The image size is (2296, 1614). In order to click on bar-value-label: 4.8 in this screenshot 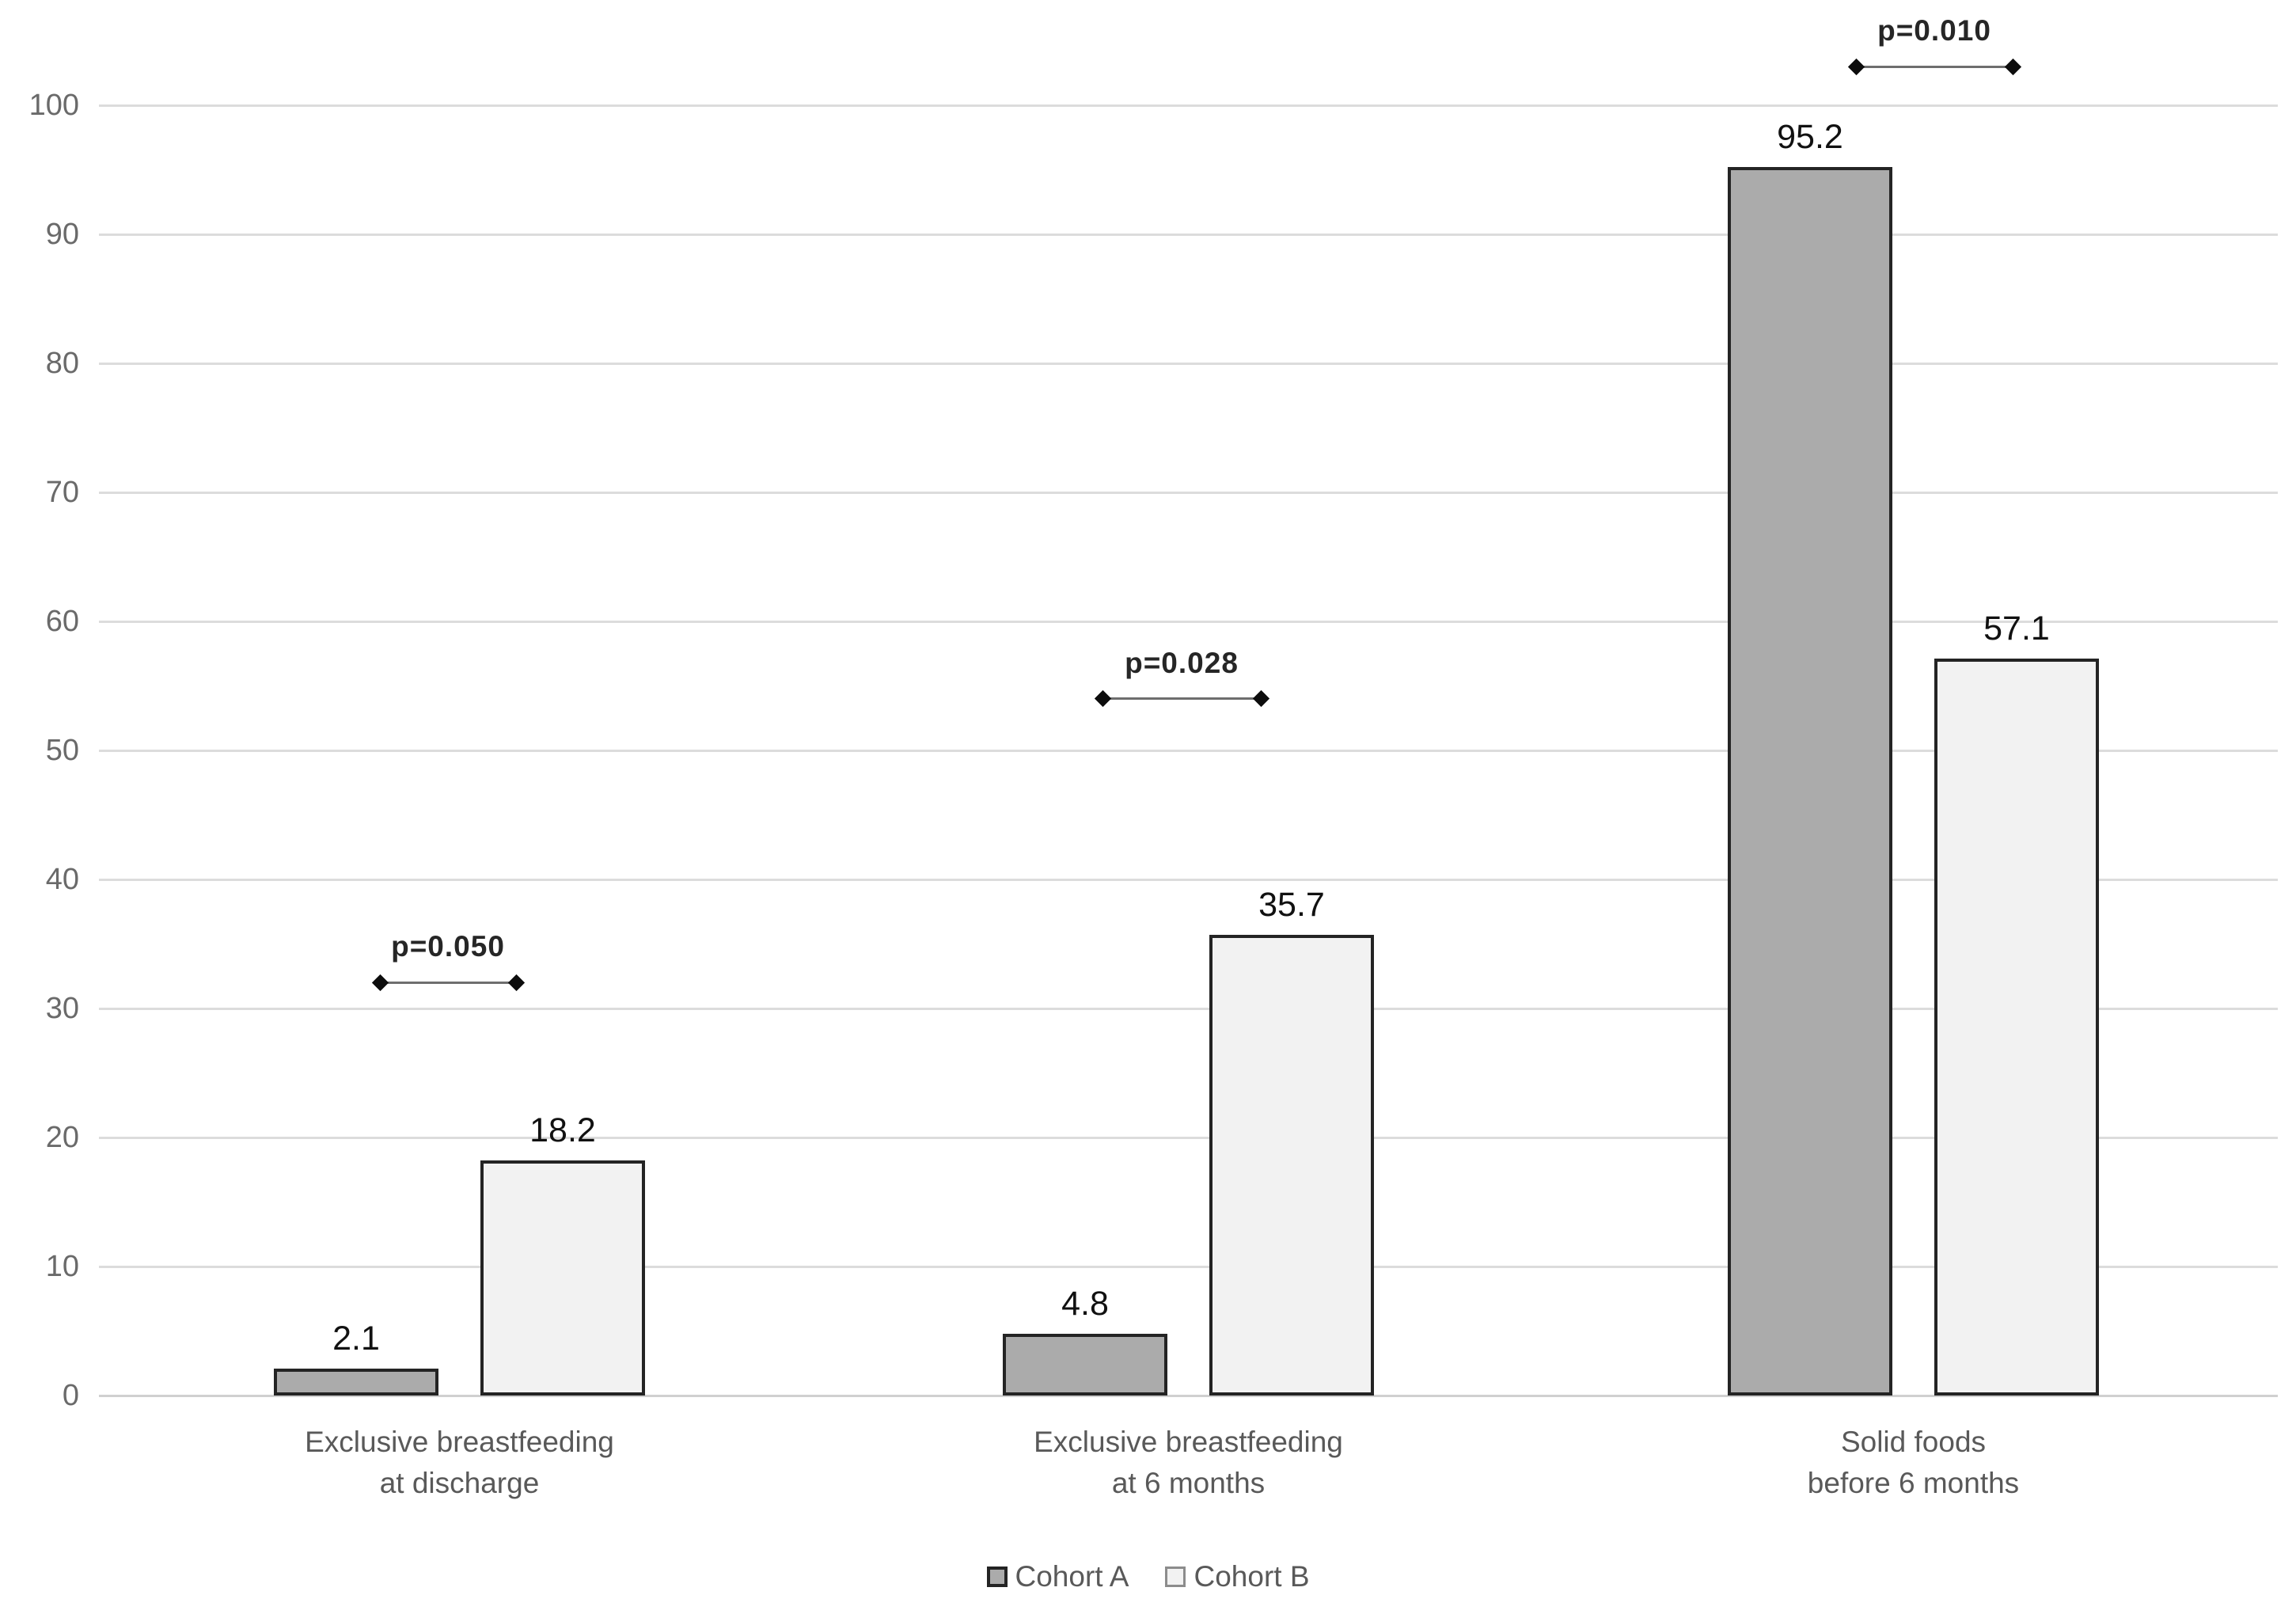, I will do `click(1085, 1303)`.